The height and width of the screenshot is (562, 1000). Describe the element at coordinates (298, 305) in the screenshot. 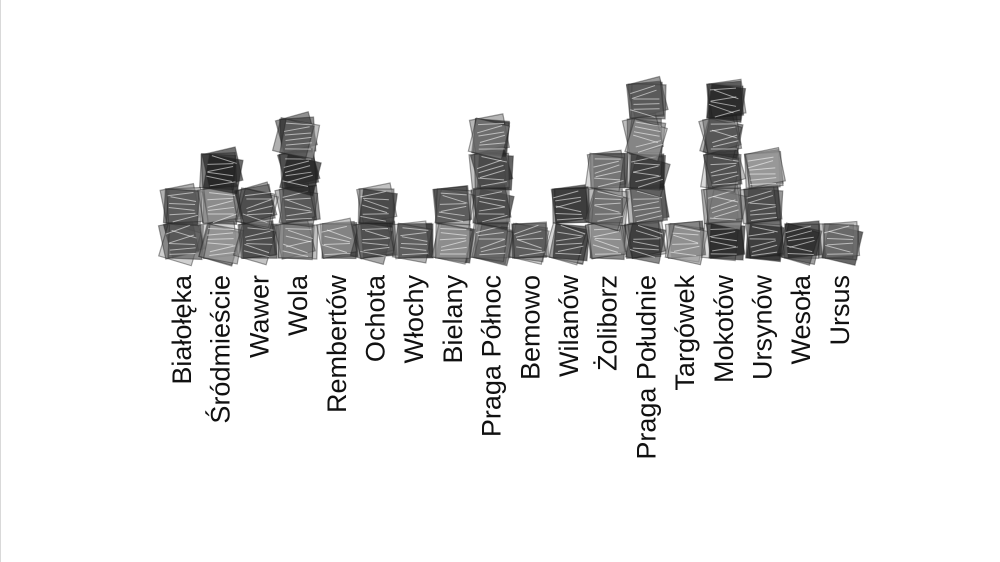

I see `category-label: Wola` at that location.